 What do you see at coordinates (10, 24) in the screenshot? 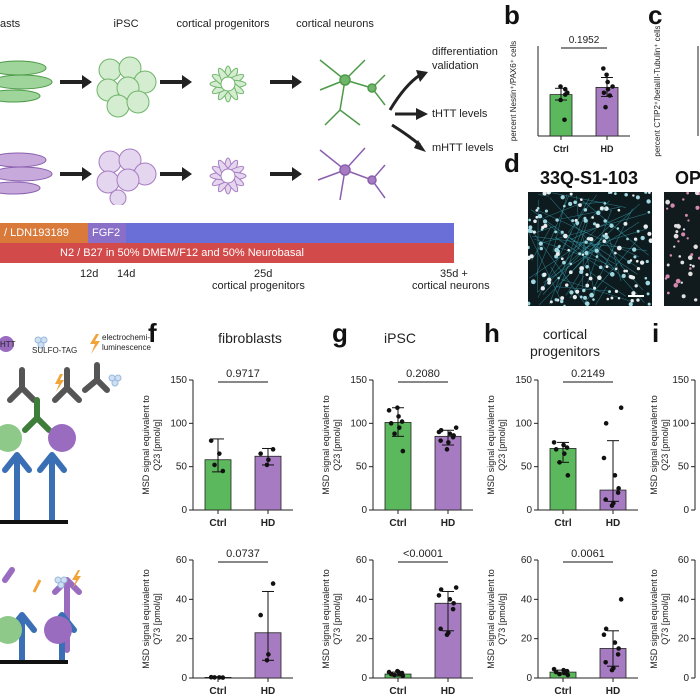
I see `stage-label-fibroblasts: asts` at bounding box center [10, 24].